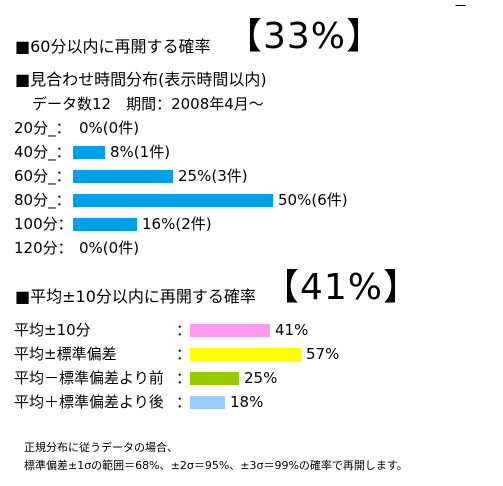  Describe the element at coordinates (42, 128) in the screenshot. I see `dist-category-label: 20分_：` at that location.